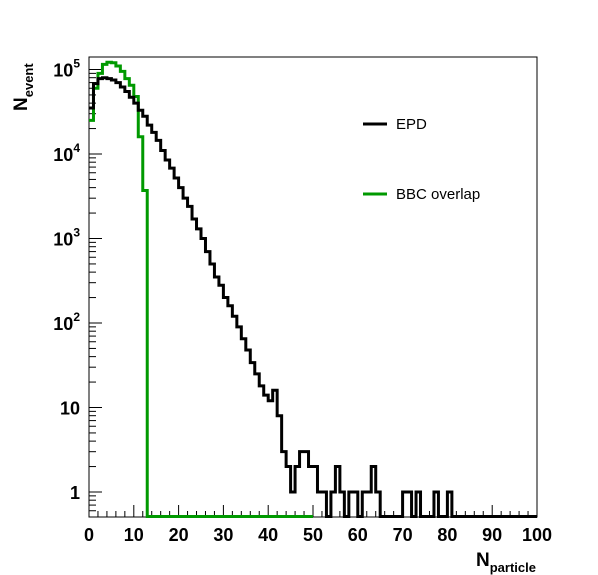 The image size is (598, 575). What do you see at coordinates (179, 535) in the screenshot?
I see `x-tick-label: 20` at bounding box center [179, 535].